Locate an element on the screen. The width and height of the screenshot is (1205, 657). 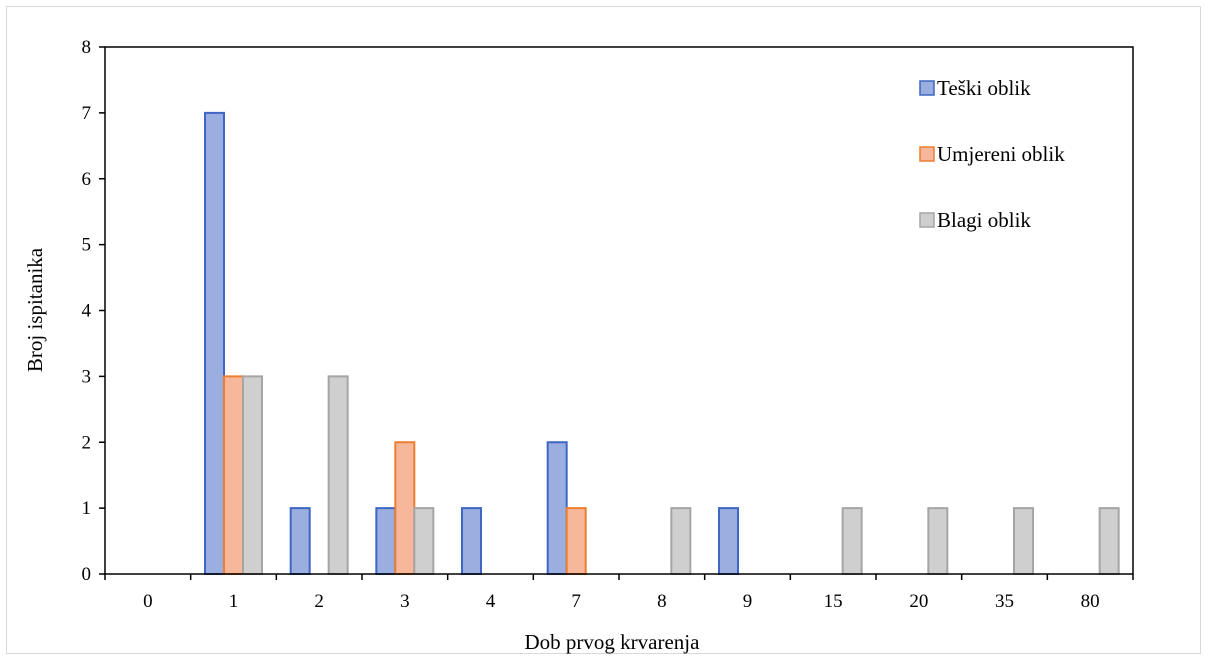
x-tick-label: 20 is located at coordinates (918, 601).